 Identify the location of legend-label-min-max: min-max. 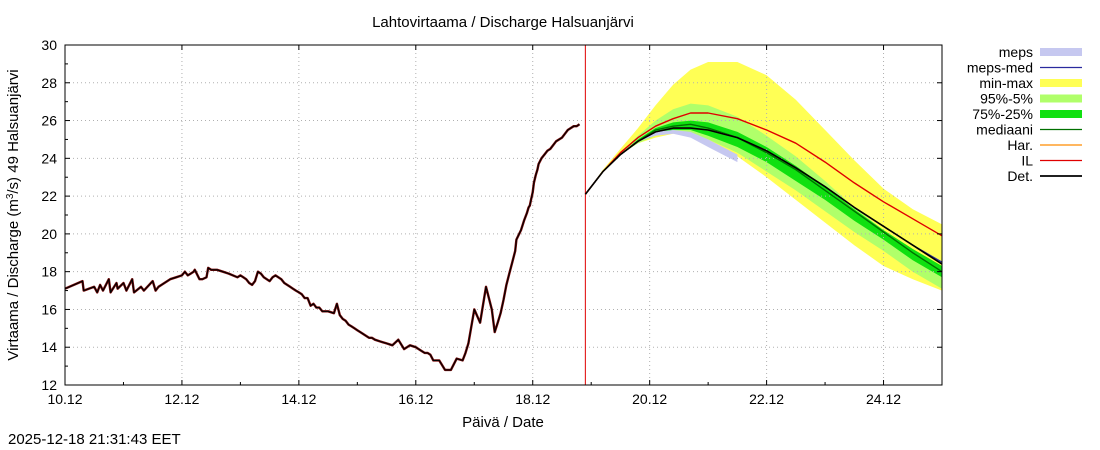
(1006, 83).